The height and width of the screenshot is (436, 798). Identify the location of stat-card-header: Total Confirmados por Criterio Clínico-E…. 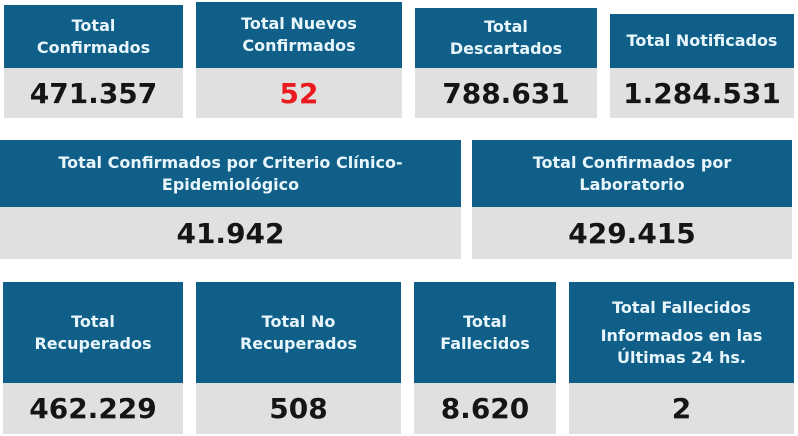
(230, 173).